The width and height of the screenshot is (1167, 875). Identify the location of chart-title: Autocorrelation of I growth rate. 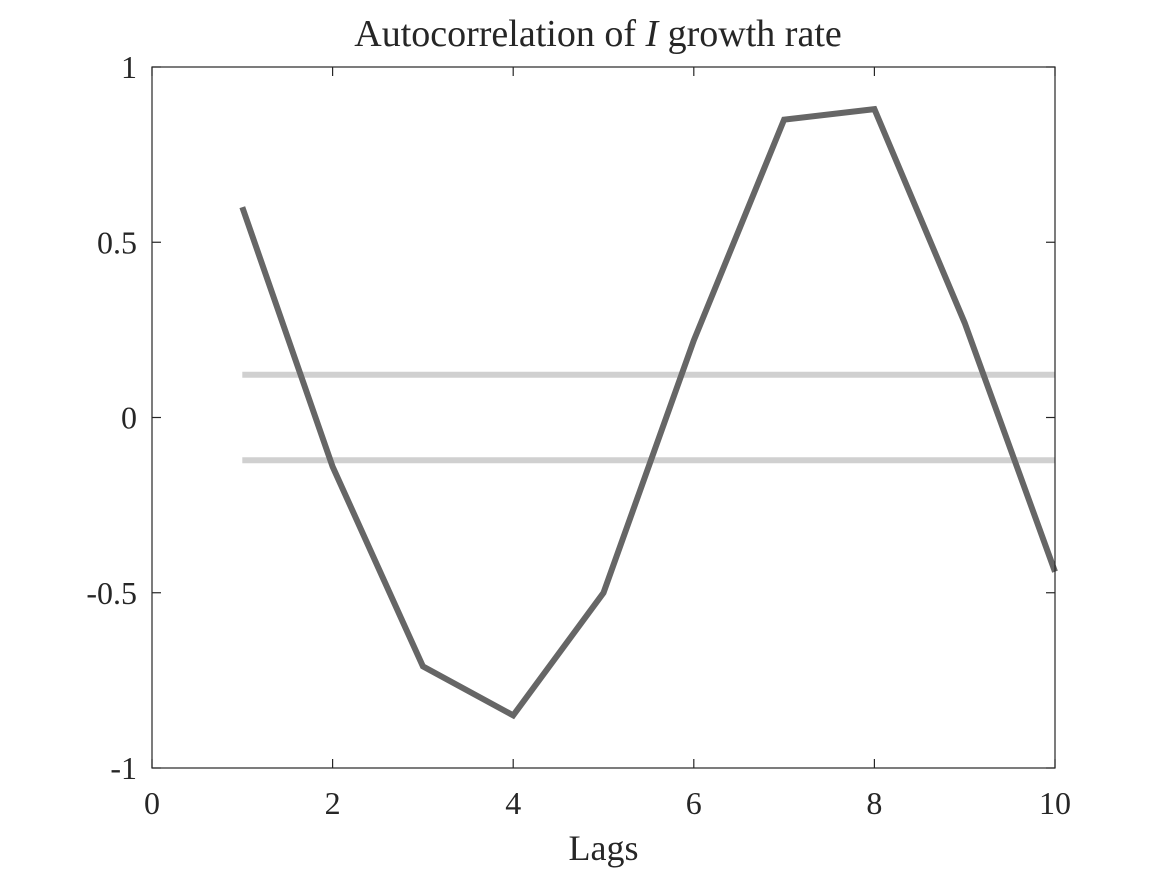
(598, 34).